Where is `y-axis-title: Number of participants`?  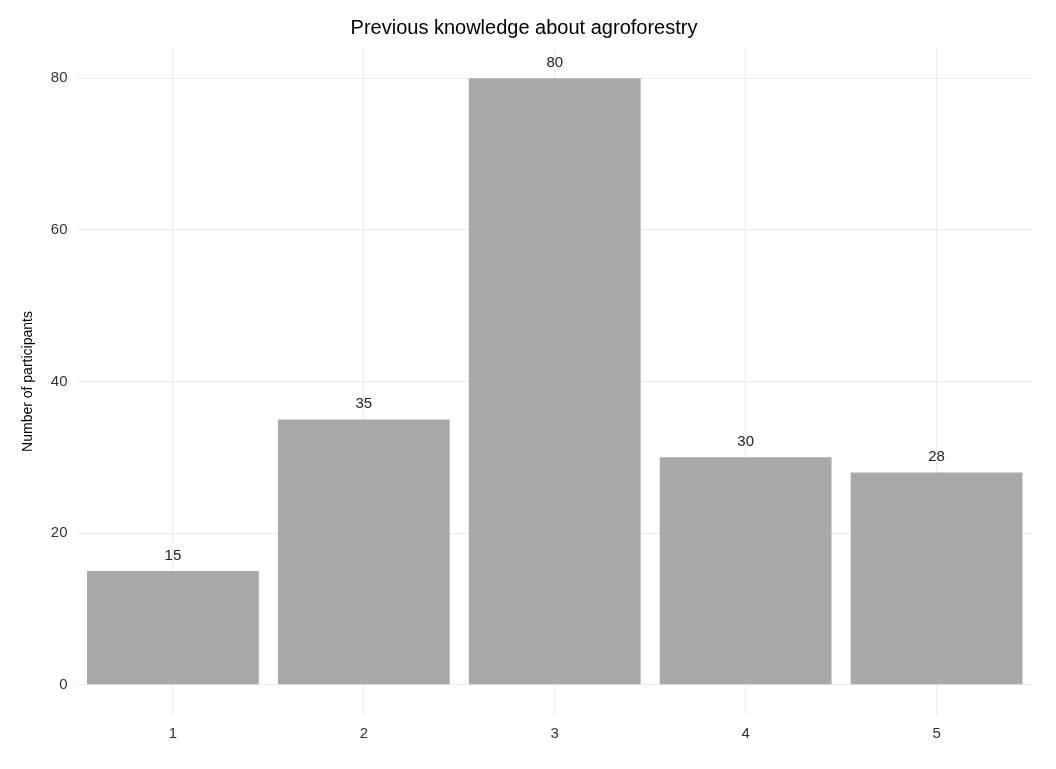
y-axis-title: Number of participants is located at coordinates (27, 381).